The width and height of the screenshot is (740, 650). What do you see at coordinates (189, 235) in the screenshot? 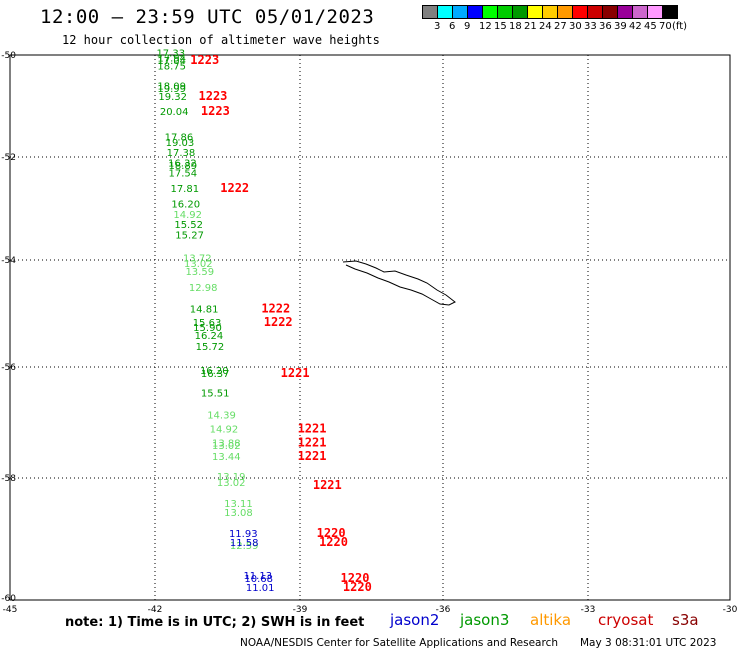
I see `swh-value: 15.27` at bounding box center [189, 235].